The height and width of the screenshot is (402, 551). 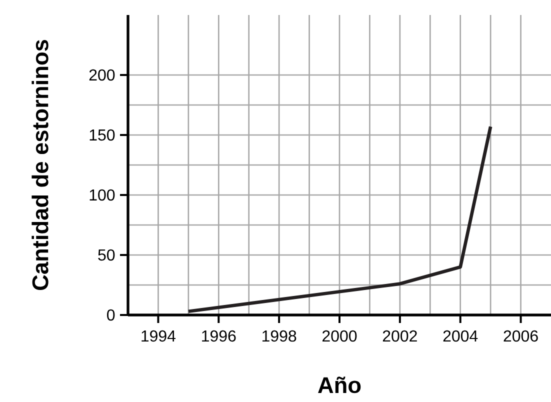 What do you see at coordinates (521, 336) in the screenshot?
I see `x-tick-label: 2006` at bounding box center [521, 336].